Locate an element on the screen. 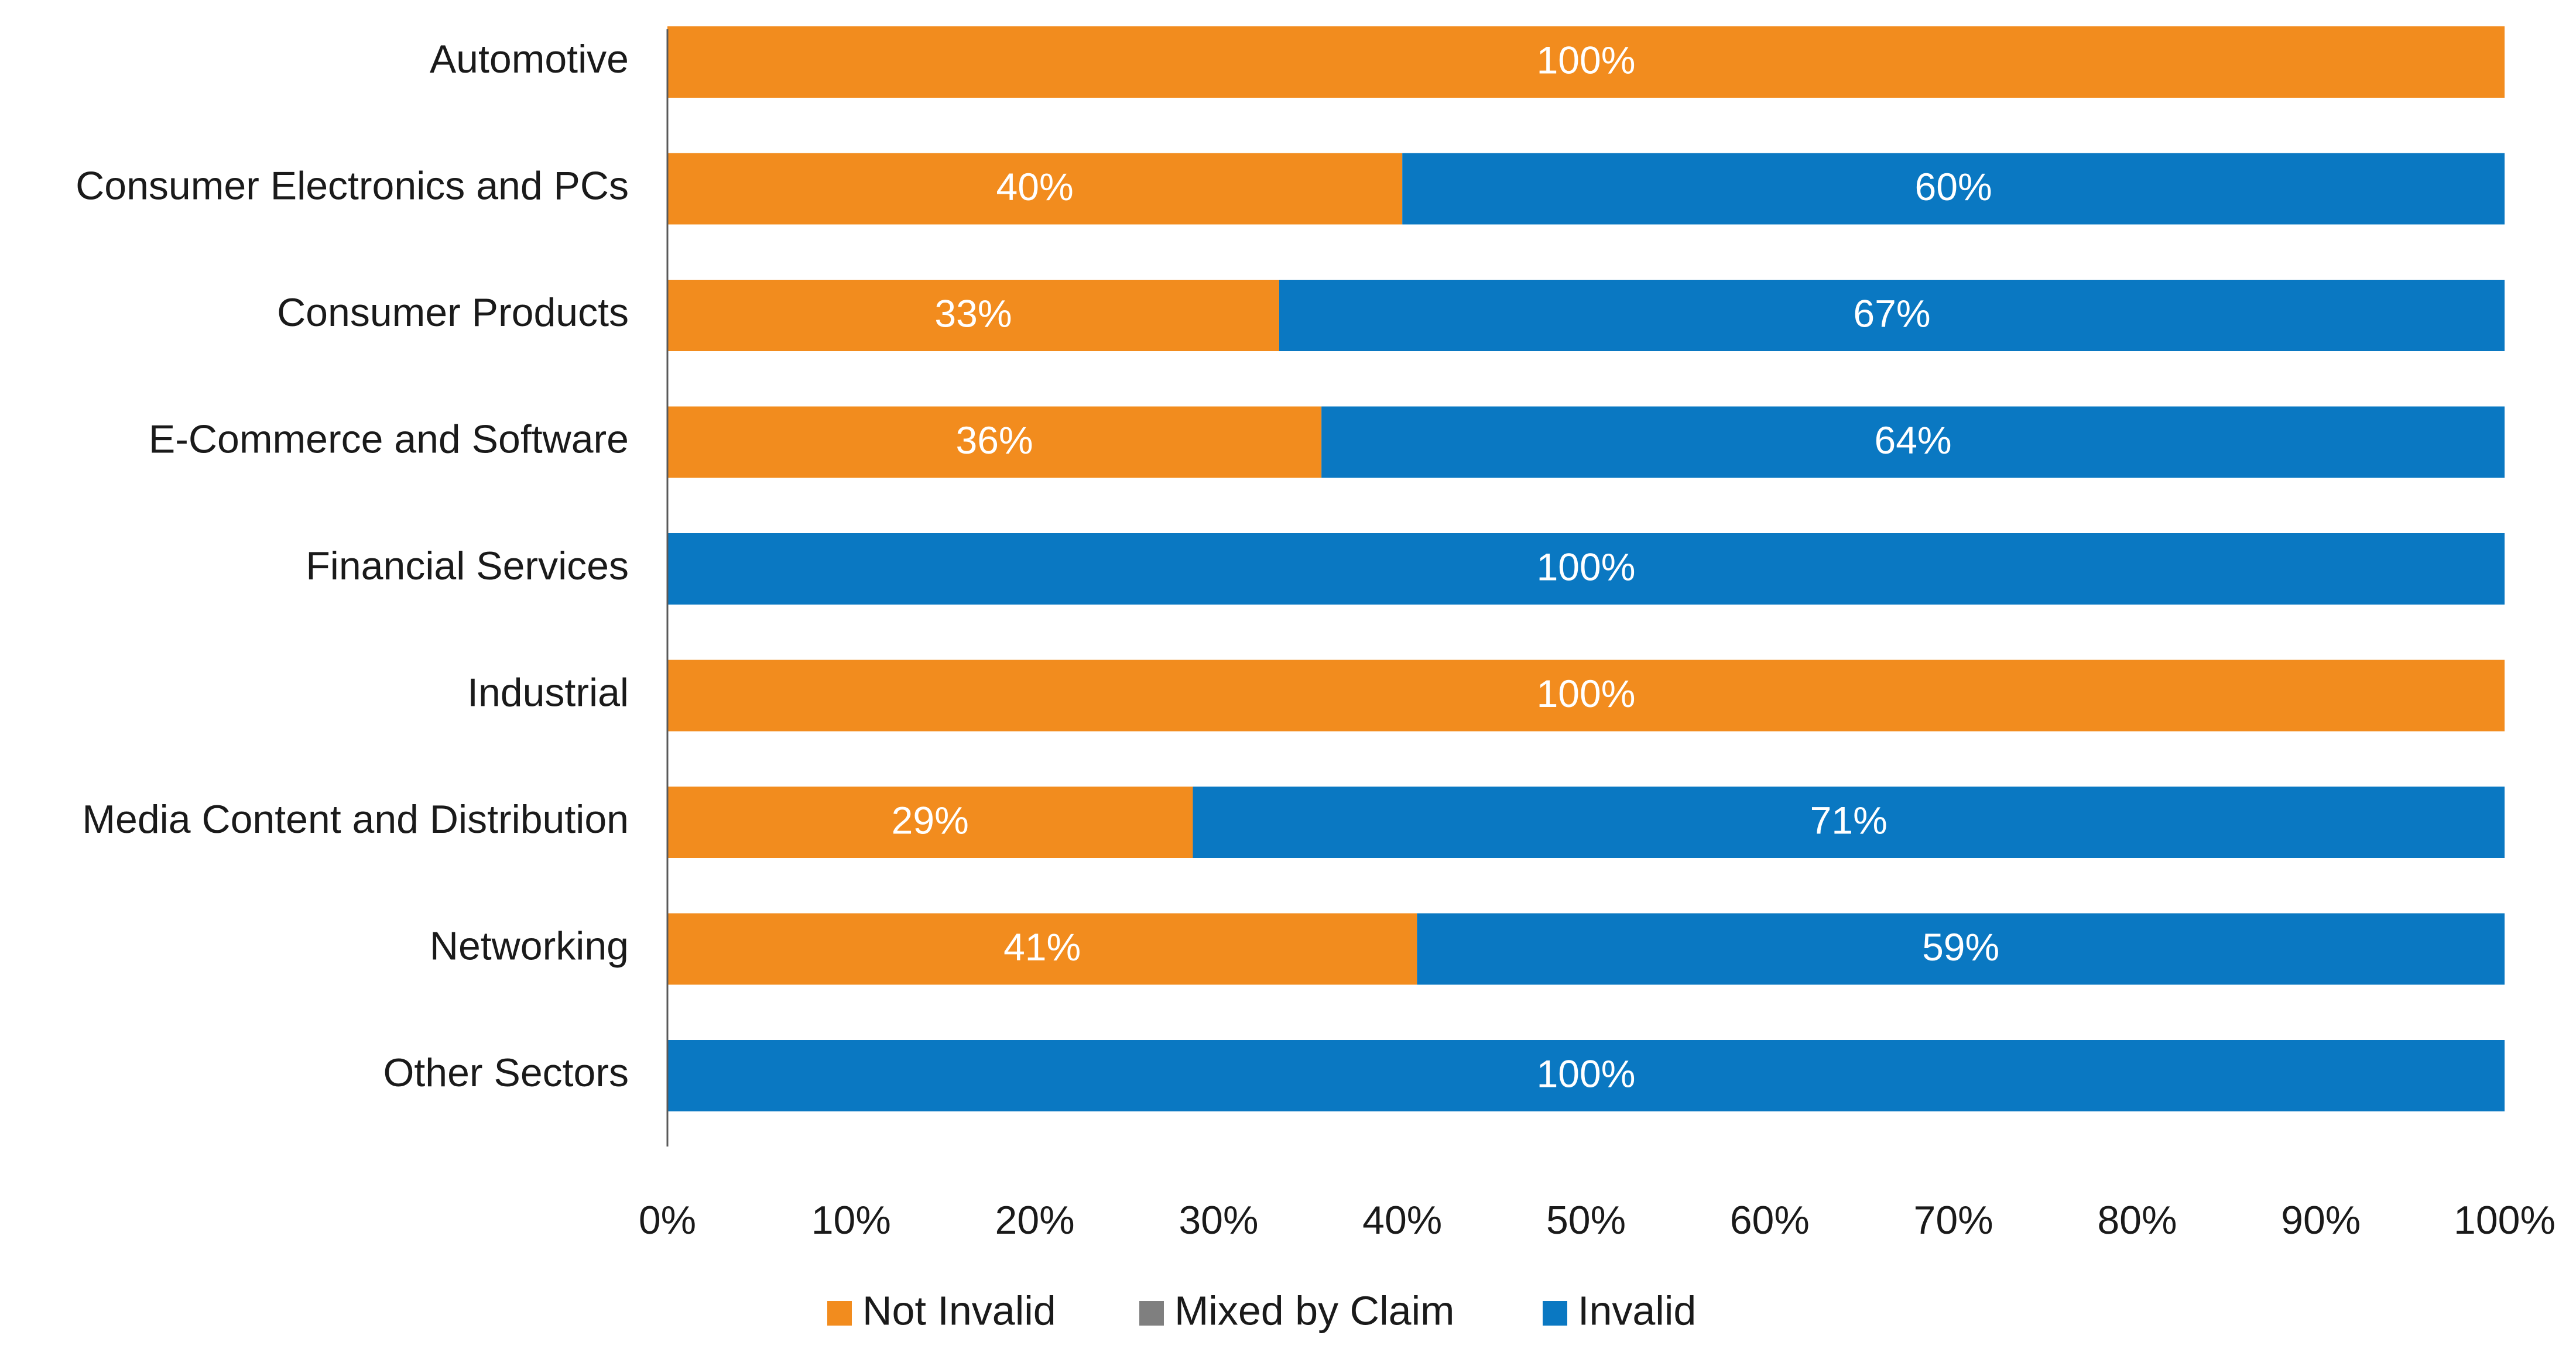 This screenshot has width=2576, height=1349. data-label-not-invalid-networking: 41% is located at coordinates (1042, 947).